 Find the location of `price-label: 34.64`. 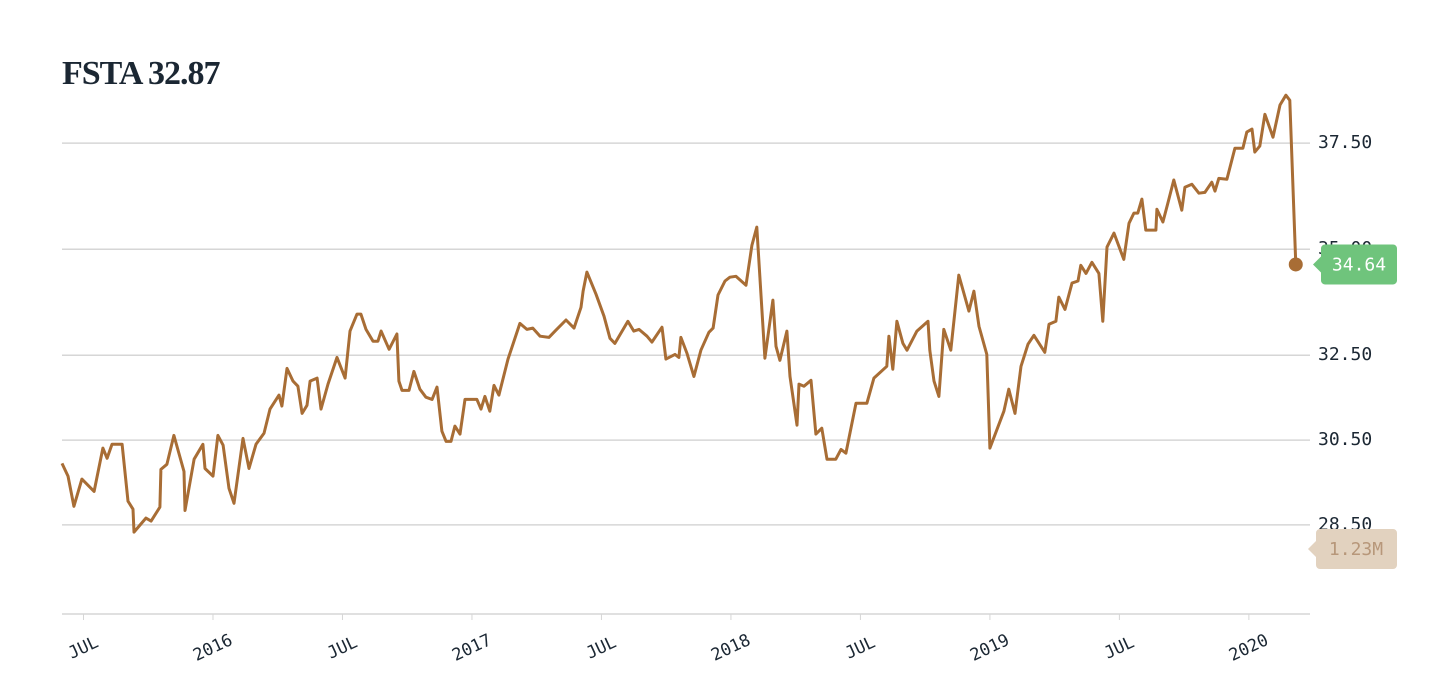

price-label: 34.64 is located at coordinates (1359, 264).